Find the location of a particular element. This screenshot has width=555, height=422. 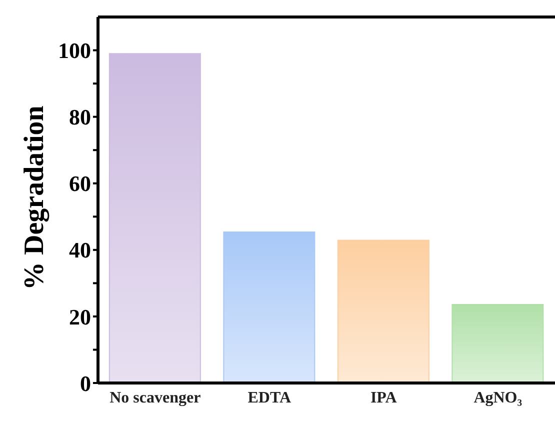

y-tick-label: 20 is located at coordinates (80, 317).